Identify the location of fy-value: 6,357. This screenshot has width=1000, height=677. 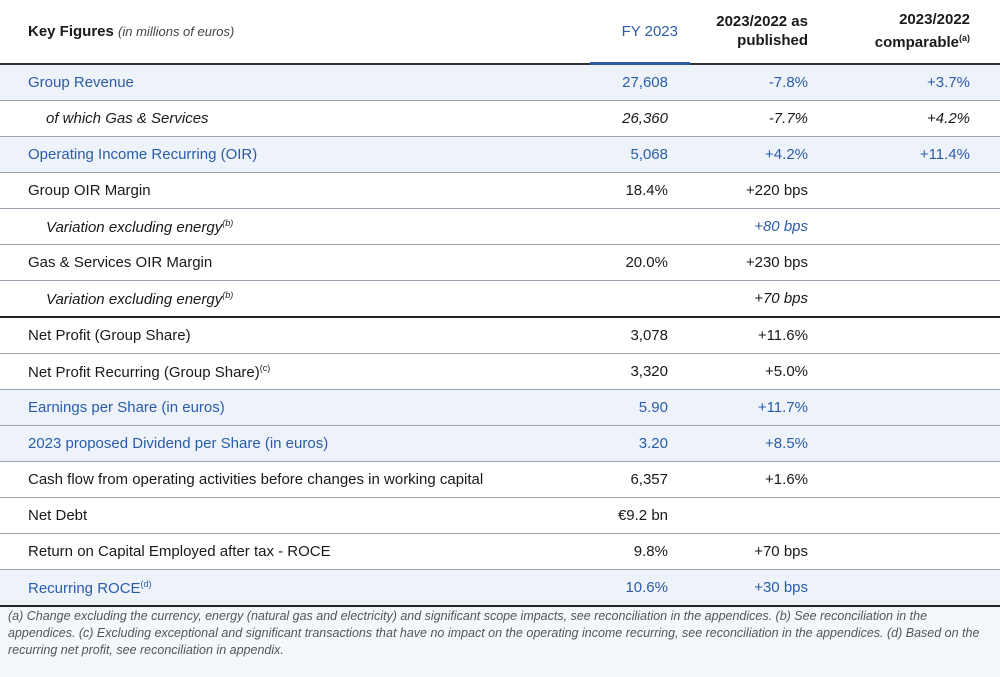
(640, 479).